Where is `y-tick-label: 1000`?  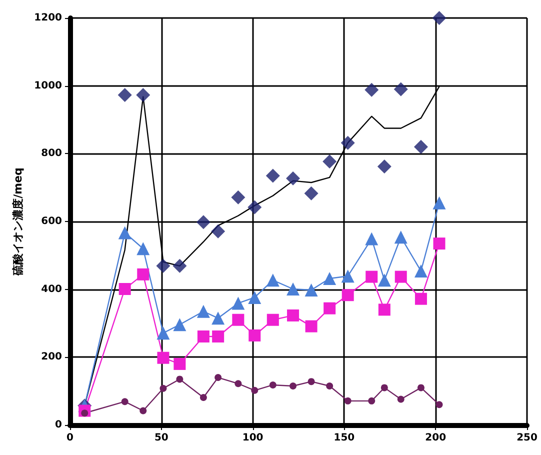
y-tick-label: 1000 is located at coordinates (48, 86).